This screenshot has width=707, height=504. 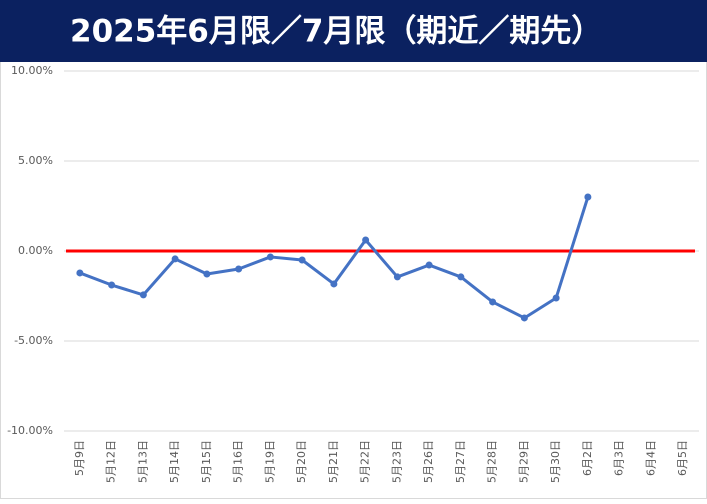 What do you see at coordinates (523, 461) in the screenshot?
I see `x-tick-label: 5月29日` at bounding box center [523, 461].